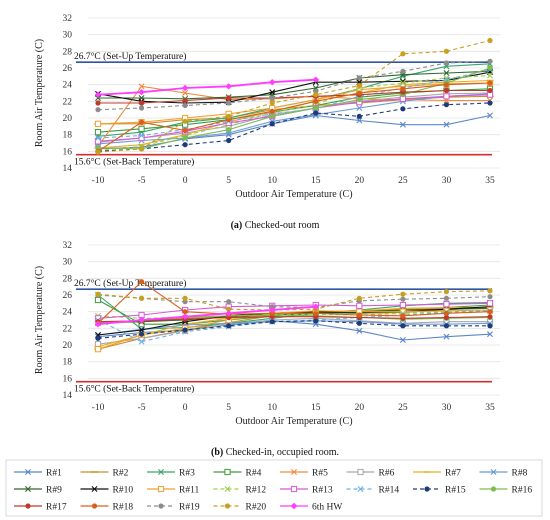 The image size is (550, 520). I want to click on legend-label: R#1, so click(54, 474).